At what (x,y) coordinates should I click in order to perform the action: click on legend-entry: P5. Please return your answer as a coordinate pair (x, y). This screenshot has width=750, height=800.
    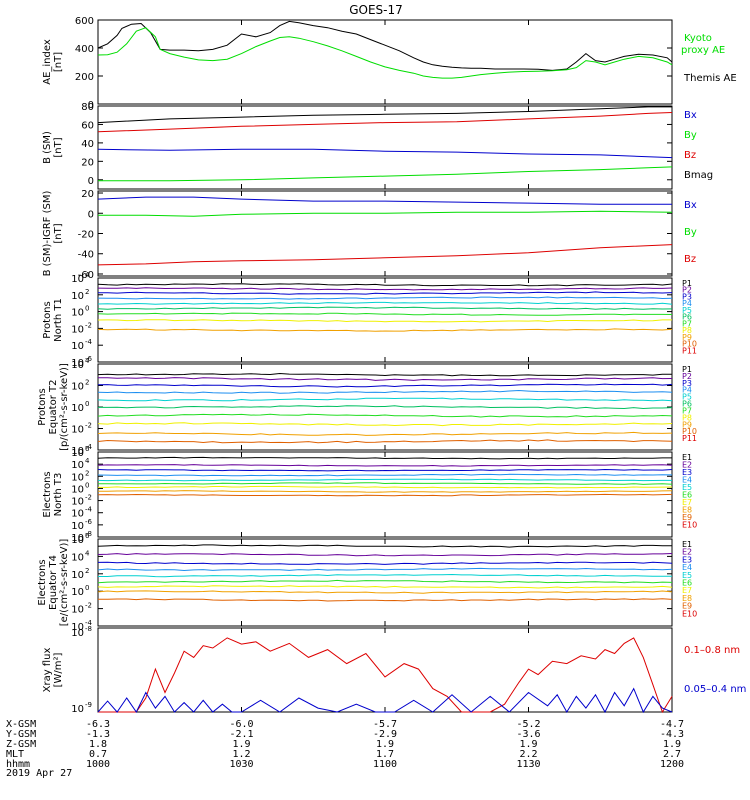
    Looking at the image, I should click on (687, 310).